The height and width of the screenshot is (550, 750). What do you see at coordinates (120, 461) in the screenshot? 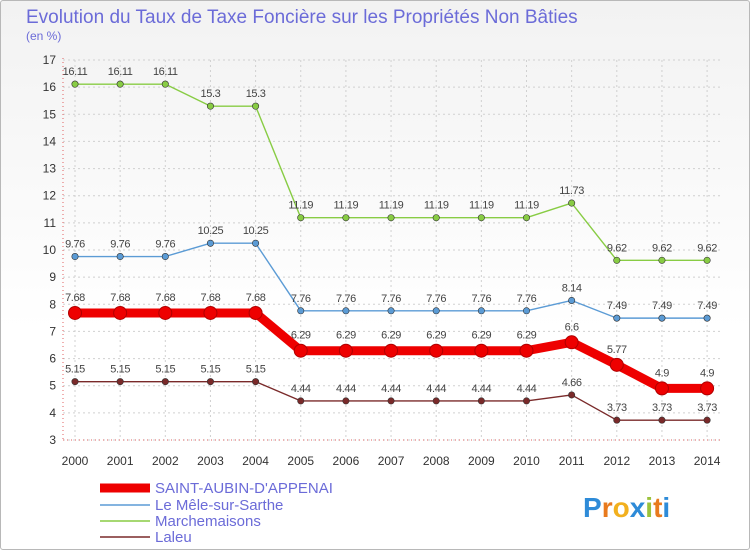
I see `x-tick-label: 2001` at bounding box center [120, 461].